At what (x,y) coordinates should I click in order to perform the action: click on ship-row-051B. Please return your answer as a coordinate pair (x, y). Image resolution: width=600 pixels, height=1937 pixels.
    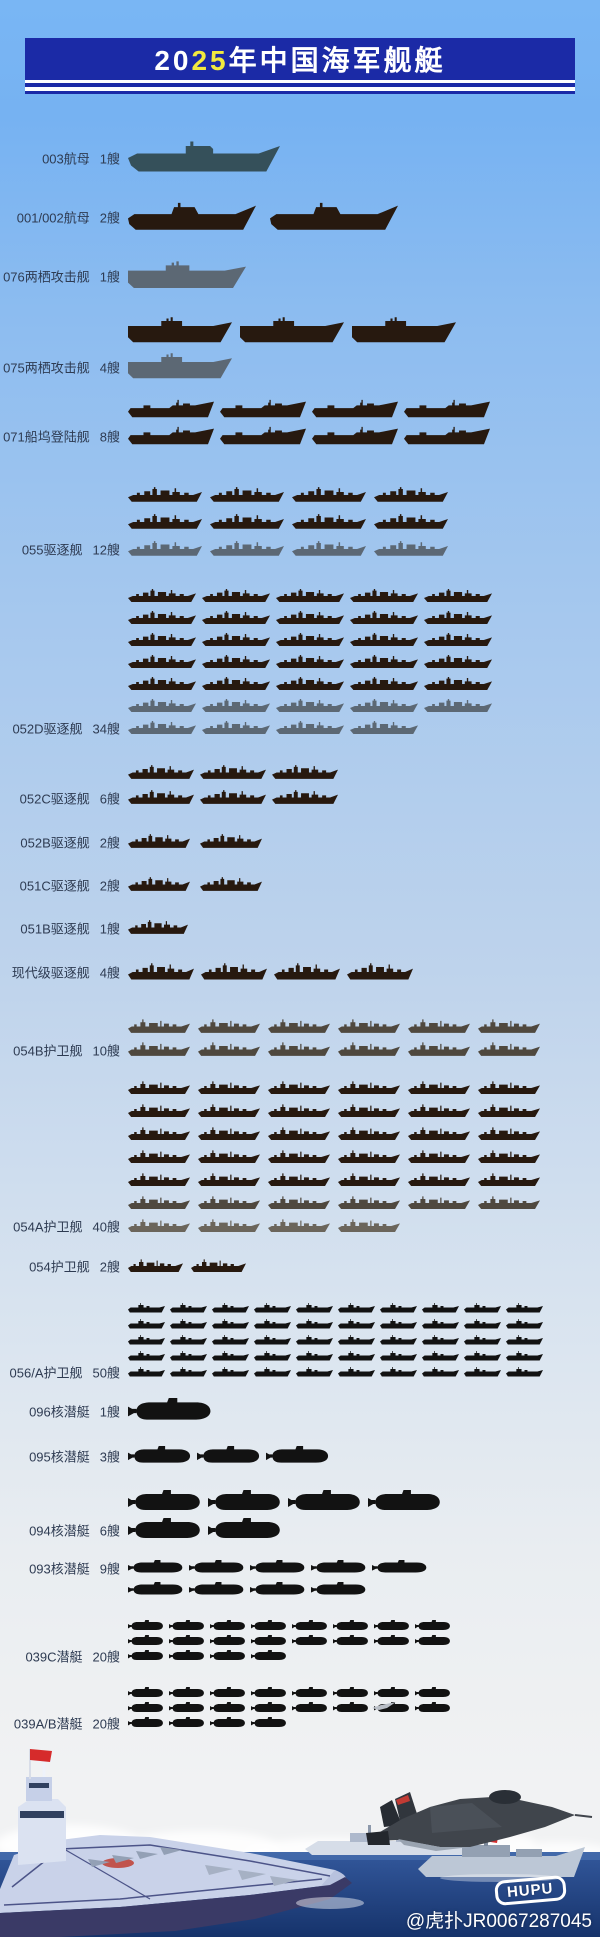
    Looking at the image, I should click on (158, 927).